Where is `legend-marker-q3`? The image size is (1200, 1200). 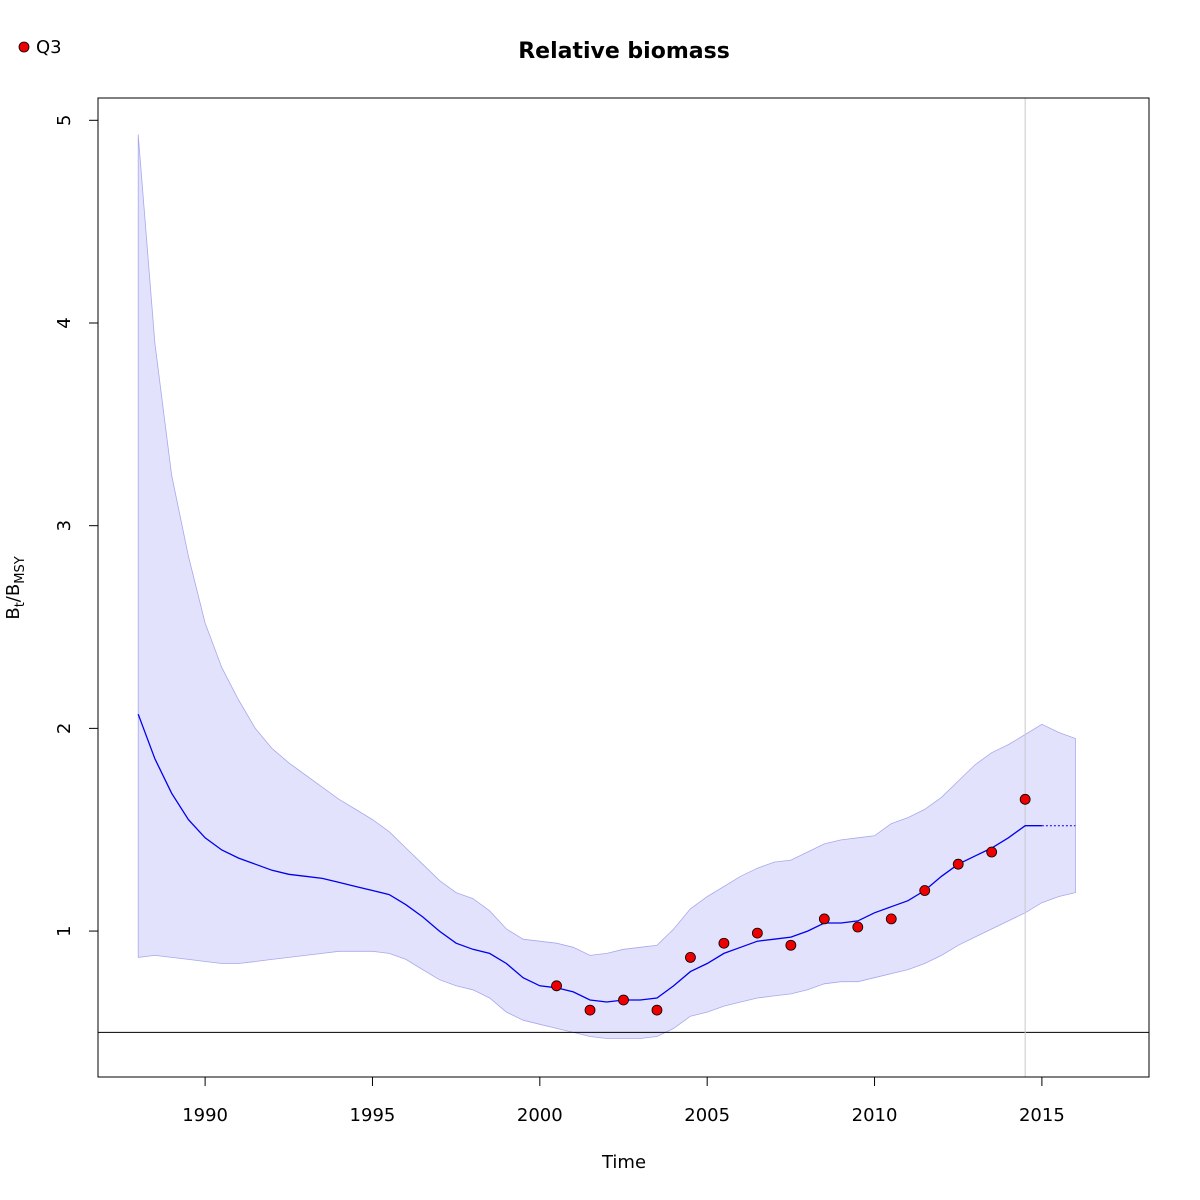
legend-marker-q3 is located at coordinates (24, 47).